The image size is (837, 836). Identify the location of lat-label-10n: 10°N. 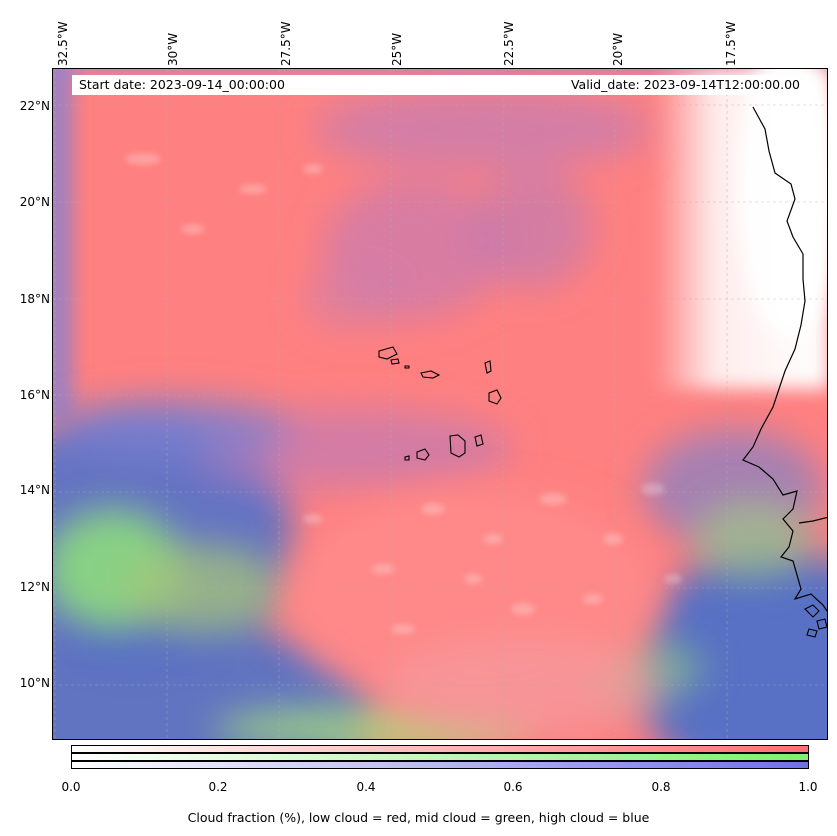
(34, 683).